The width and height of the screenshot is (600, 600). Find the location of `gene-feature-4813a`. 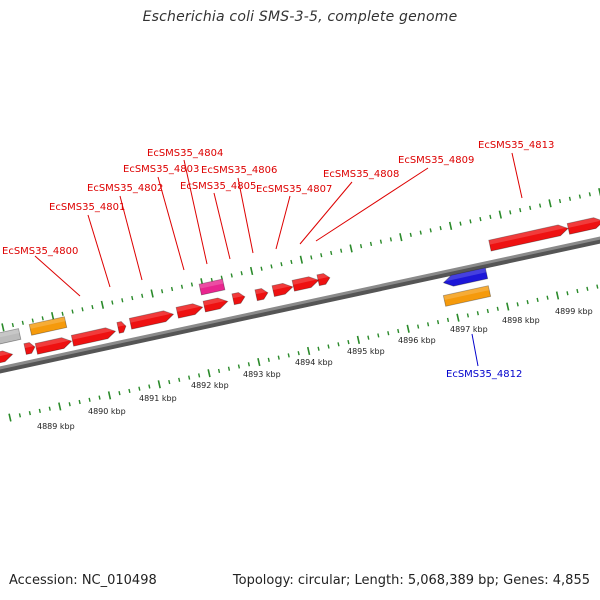

gene-feature-4813a is located at coordinates (528, 237).